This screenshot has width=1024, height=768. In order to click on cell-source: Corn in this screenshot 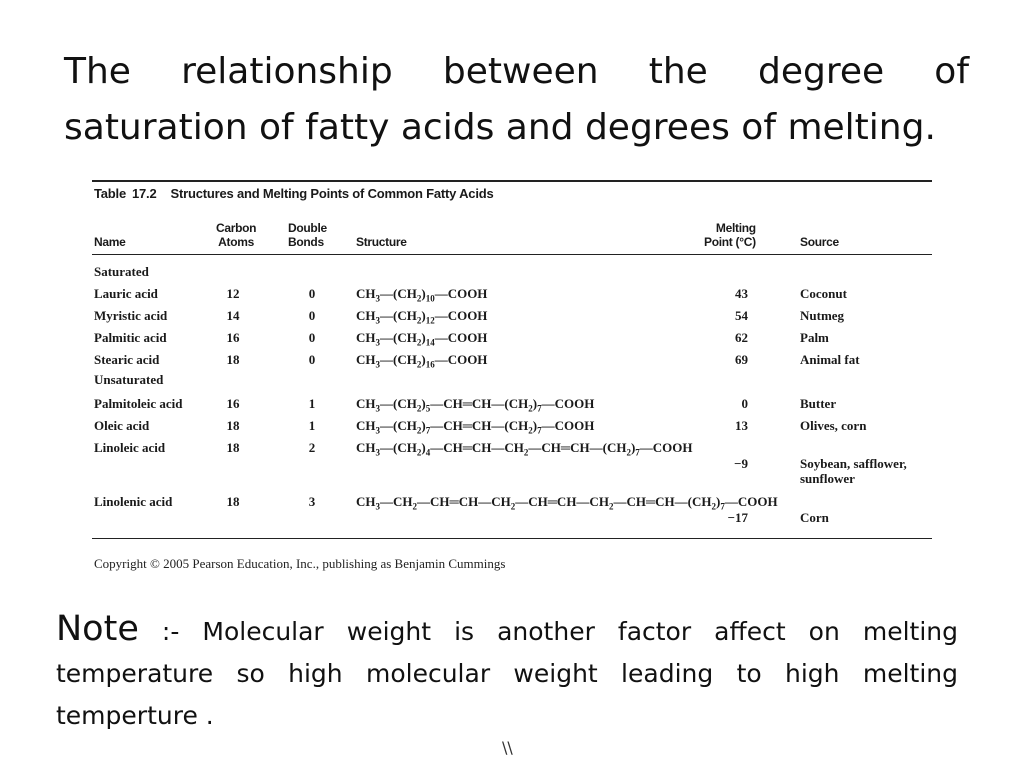, I will do `click(814, 517)`.